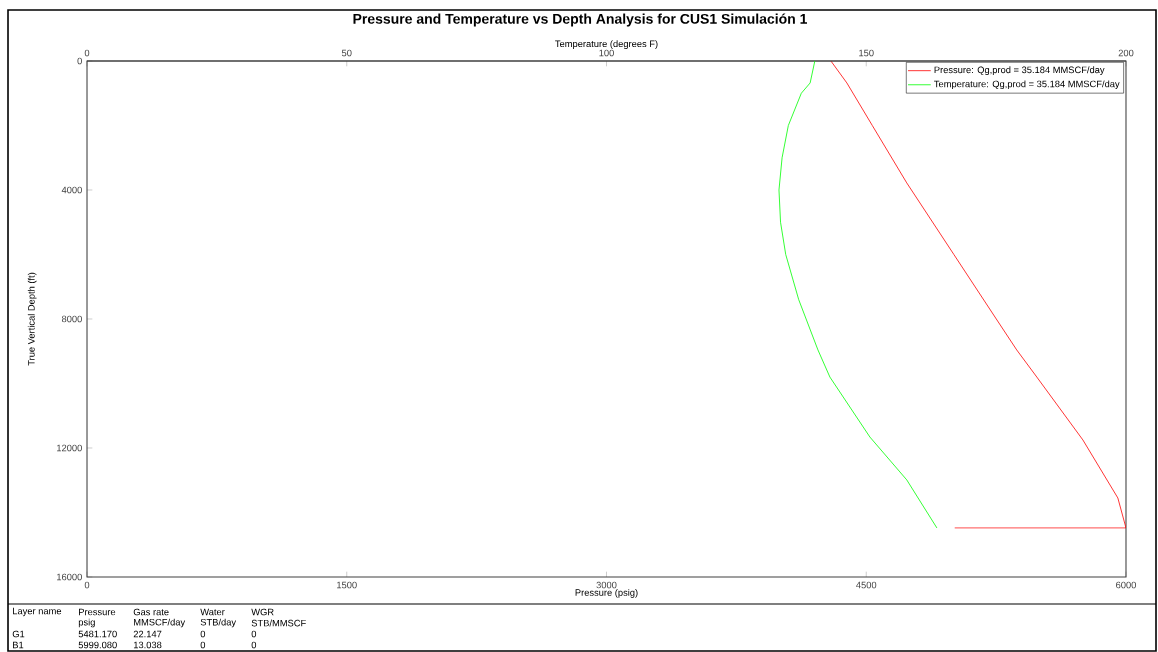 The height and width of the screenshot is (652, 1158). What do you see at coordinates (1019, 70) in the screenshot?
I see `legend-label: Pressure: Qg,prod = 35.184 MMSCF/day` at bounding box center [1019, 70].